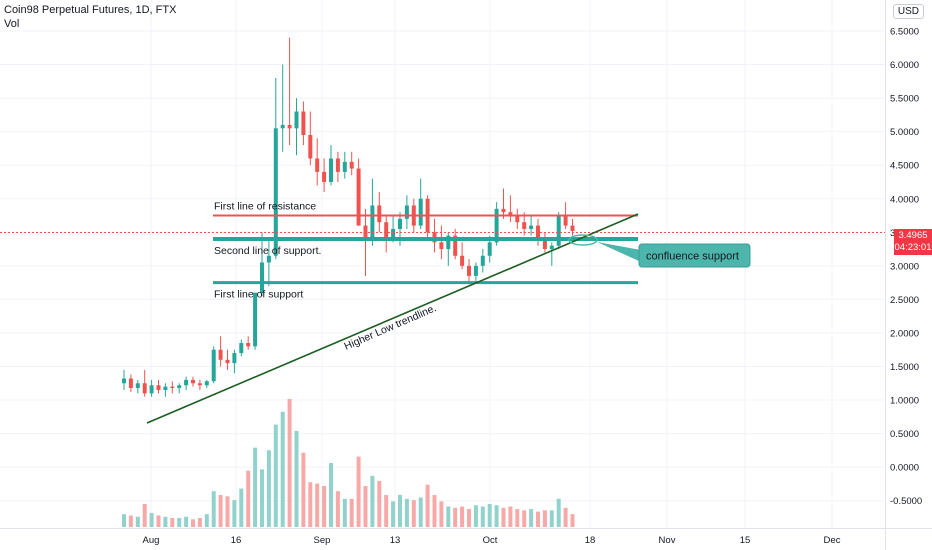 The image size is (932, 550). What do you see at coordinates (694, 255) in the screenshot?
I see `callout-box` at bounding box center [694, 255].